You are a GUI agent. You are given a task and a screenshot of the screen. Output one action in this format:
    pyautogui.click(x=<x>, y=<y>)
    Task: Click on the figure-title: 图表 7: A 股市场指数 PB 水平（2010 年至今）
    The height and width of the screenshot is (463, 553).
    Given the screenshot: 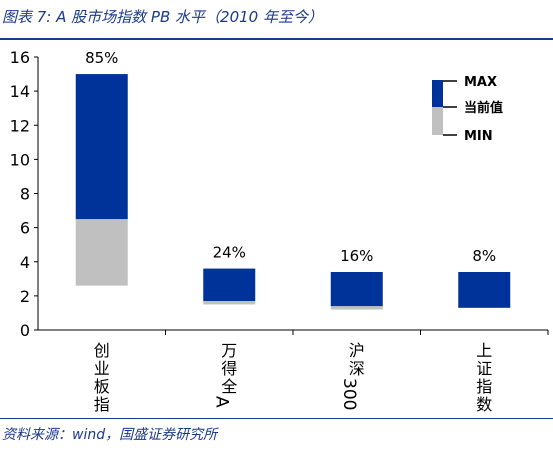 What is the action you would take?
    pyautogui.click(x=162, y=17)
    